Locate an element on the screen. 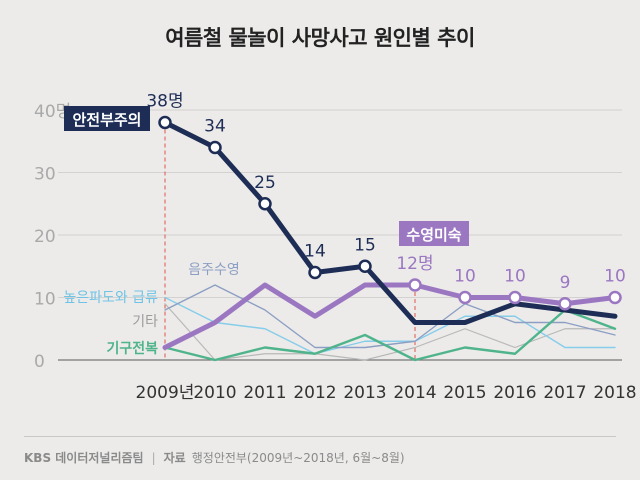 The height and width of the screenshot is (480, 640). series-label-기타: 기타 is located at coordinates (145, 322).